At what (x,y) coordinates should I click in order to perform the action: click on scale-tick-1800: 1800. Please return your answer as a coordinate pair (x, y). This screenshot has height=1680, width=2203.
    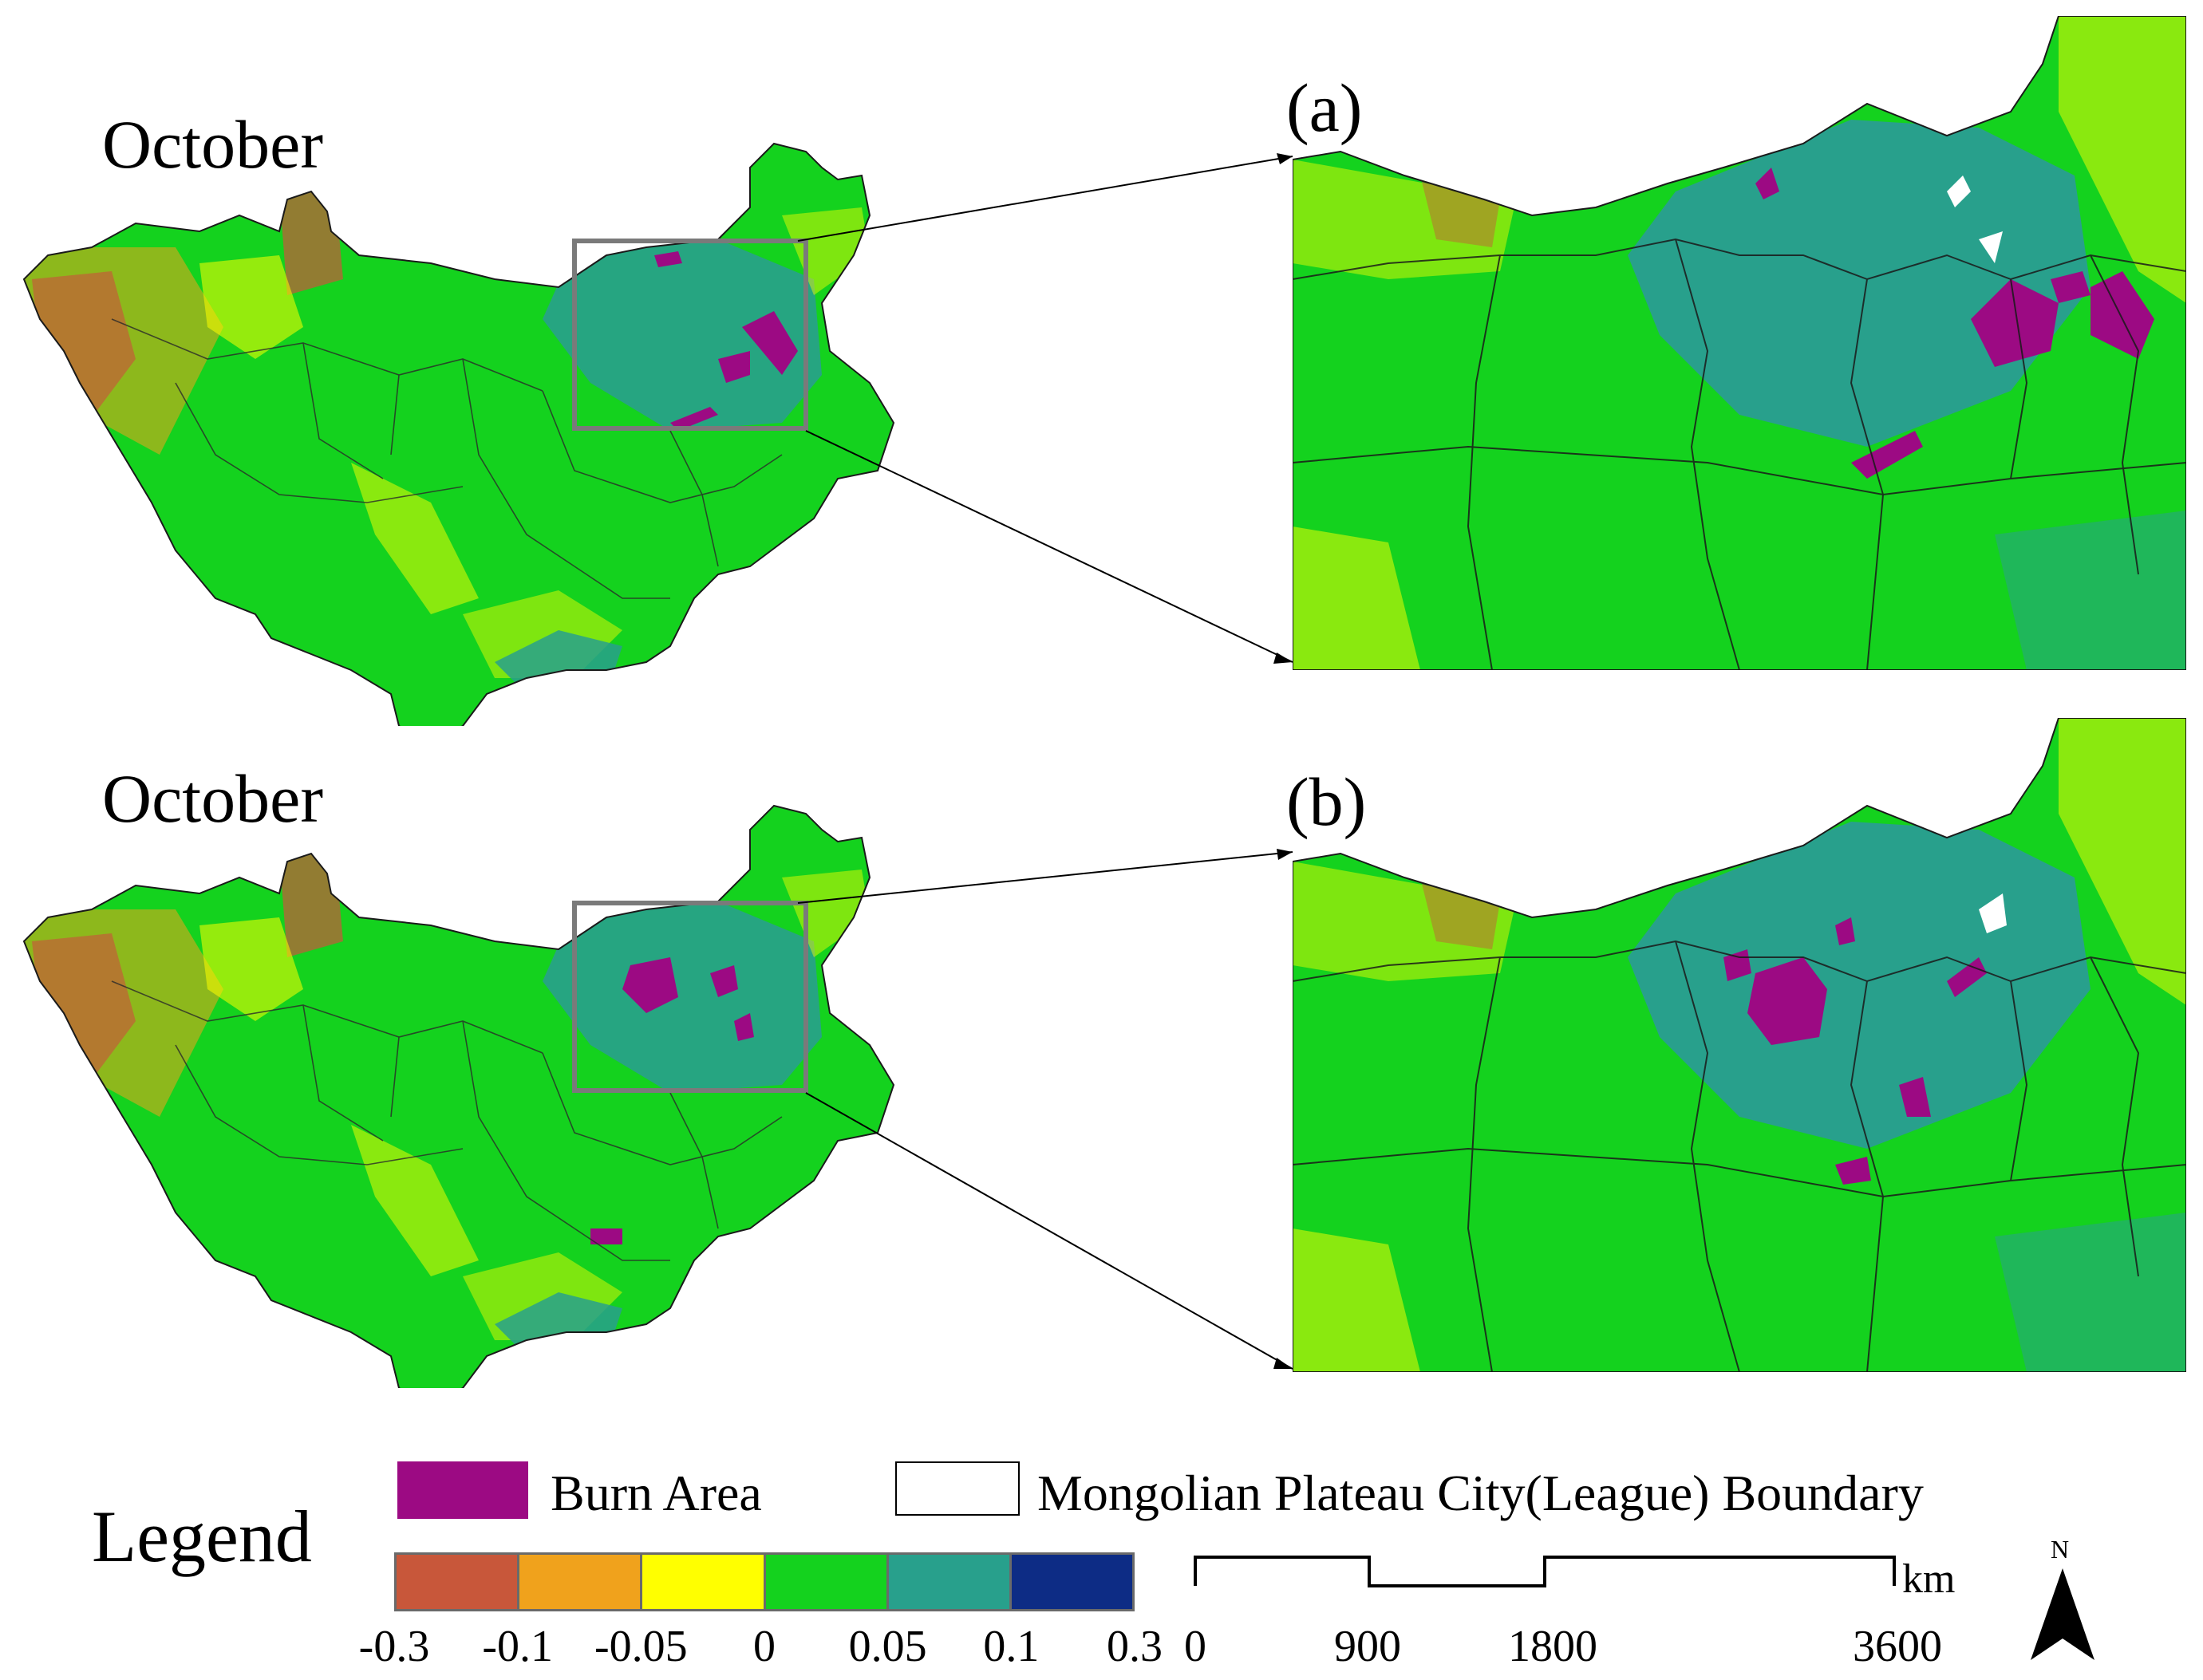
    Looking at the image, I should click on (1552, 1646).